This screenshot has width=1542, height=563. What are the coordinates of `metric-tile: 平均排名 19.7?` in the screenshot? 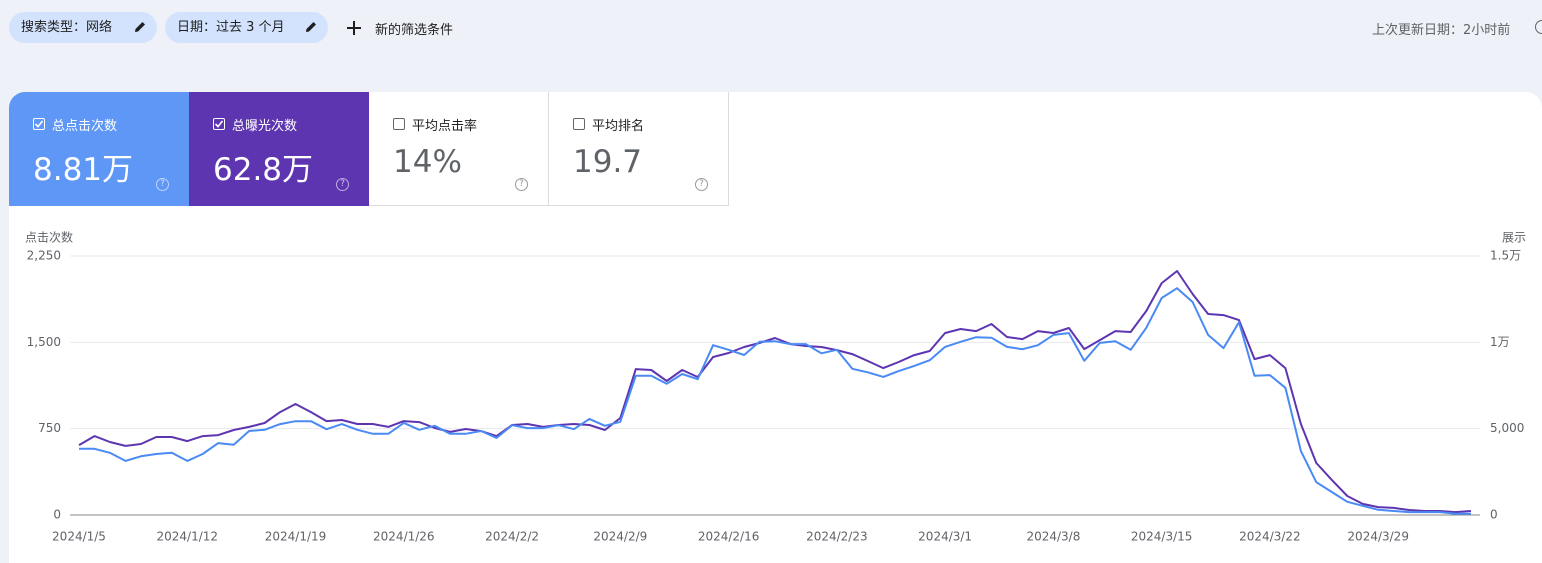 It's located at (639, 149).